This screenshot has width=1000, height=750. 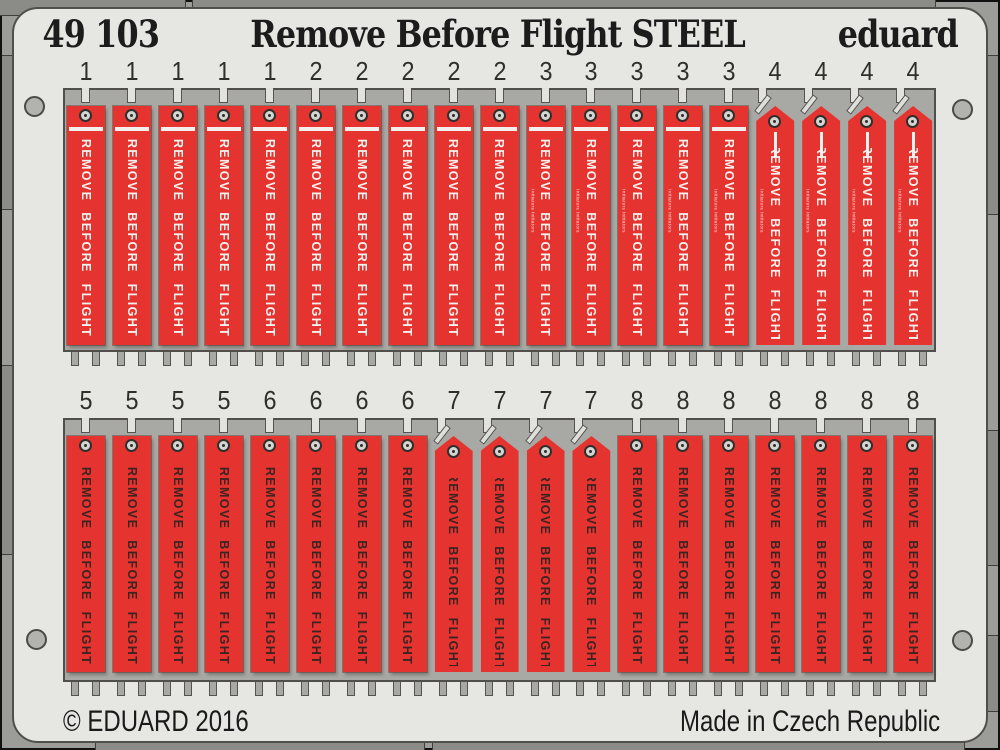 What do you see at coordinates (962, 640) in the screenshot?
I see `mounting-hole` at bounding box center [962, 640].